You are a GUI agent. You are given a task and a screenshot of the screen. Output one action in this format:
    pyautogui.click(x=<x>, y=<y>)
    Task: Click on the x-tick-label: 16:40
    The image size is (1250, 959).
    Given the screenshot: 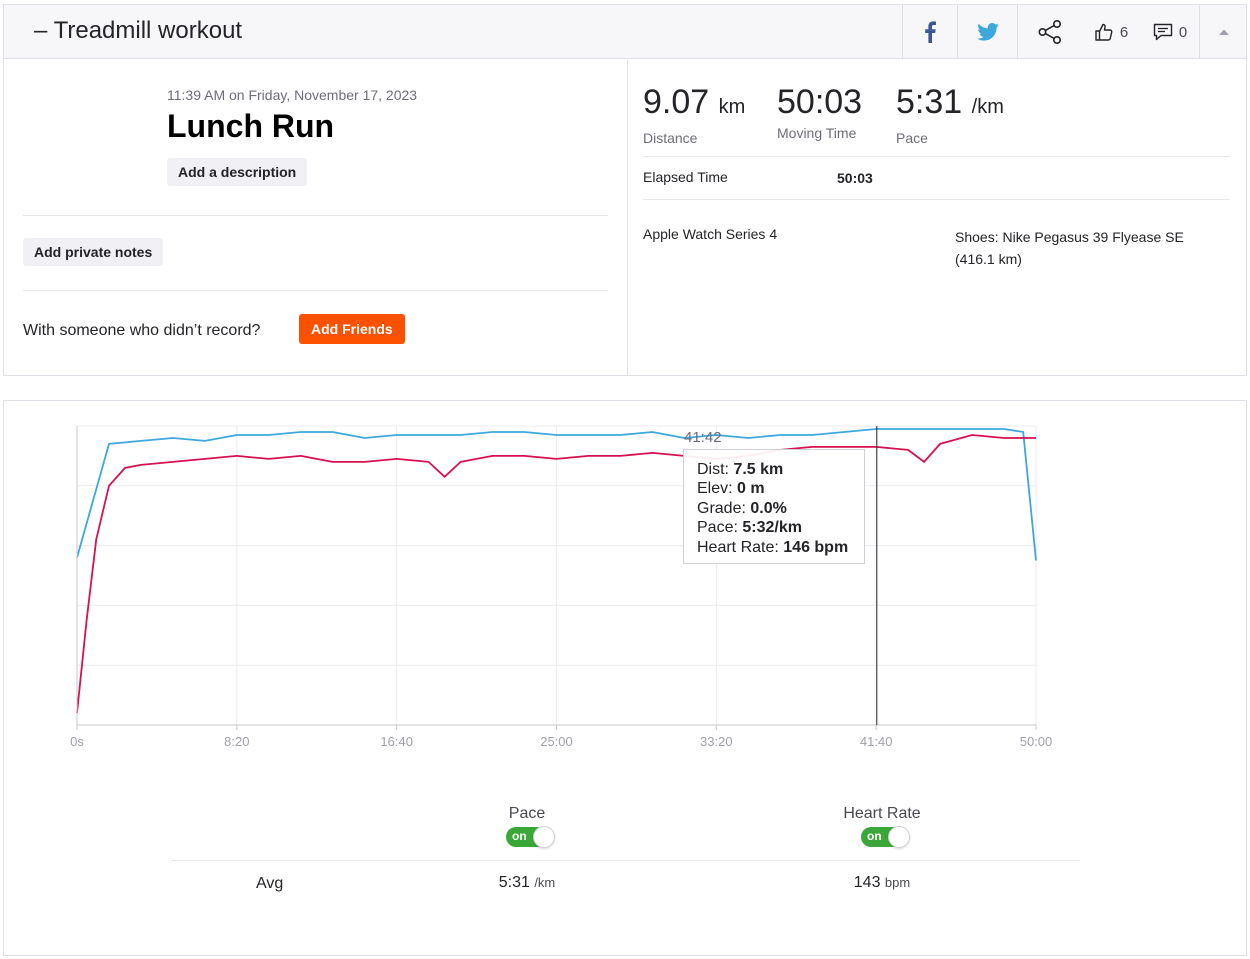 What is the action you would take?
    pyautogui.click(x=396, y=741)
    